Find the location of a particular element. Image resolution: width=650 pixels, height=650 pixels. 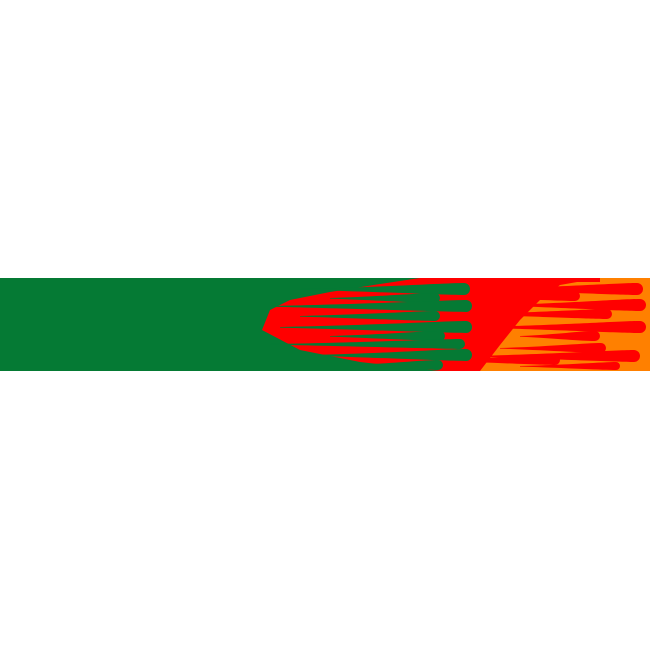

green-flame-layer is located at coordinates (236, 324).